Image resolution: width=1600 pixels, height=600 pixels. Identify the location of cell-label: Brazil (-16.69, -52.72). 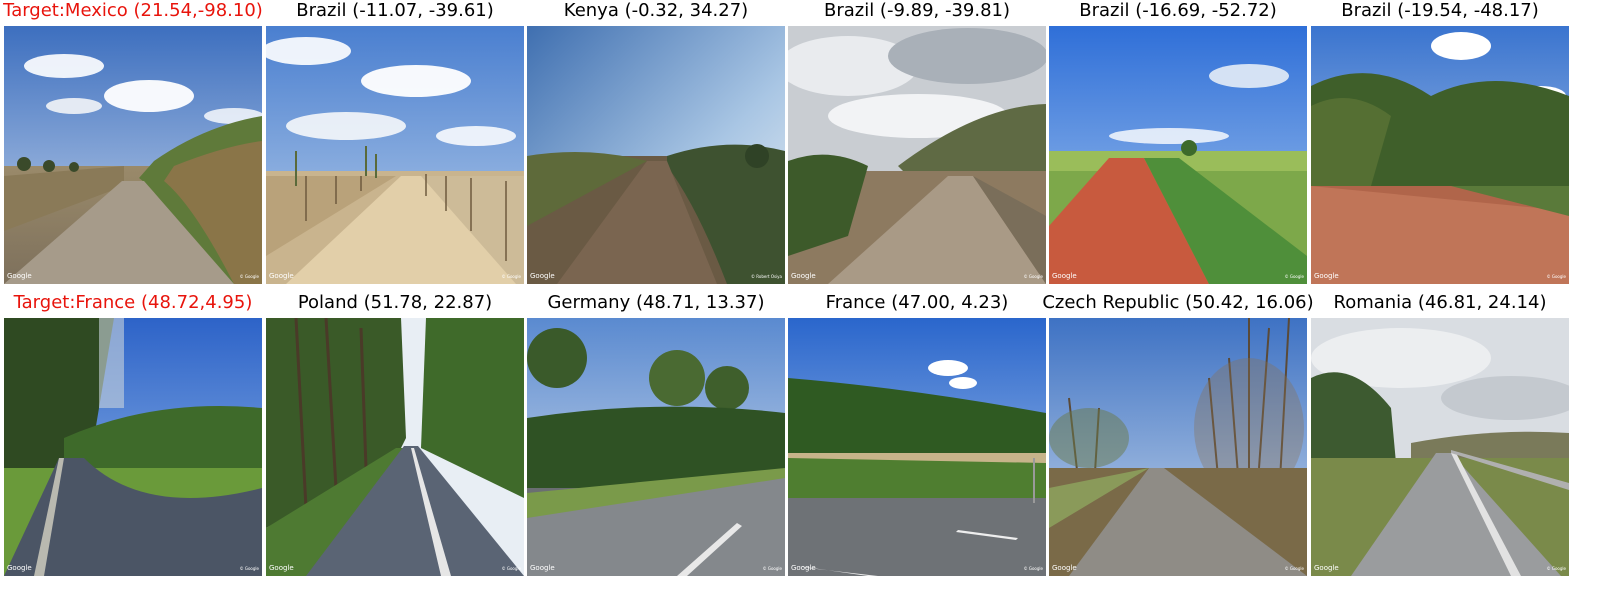
(1178, 10).